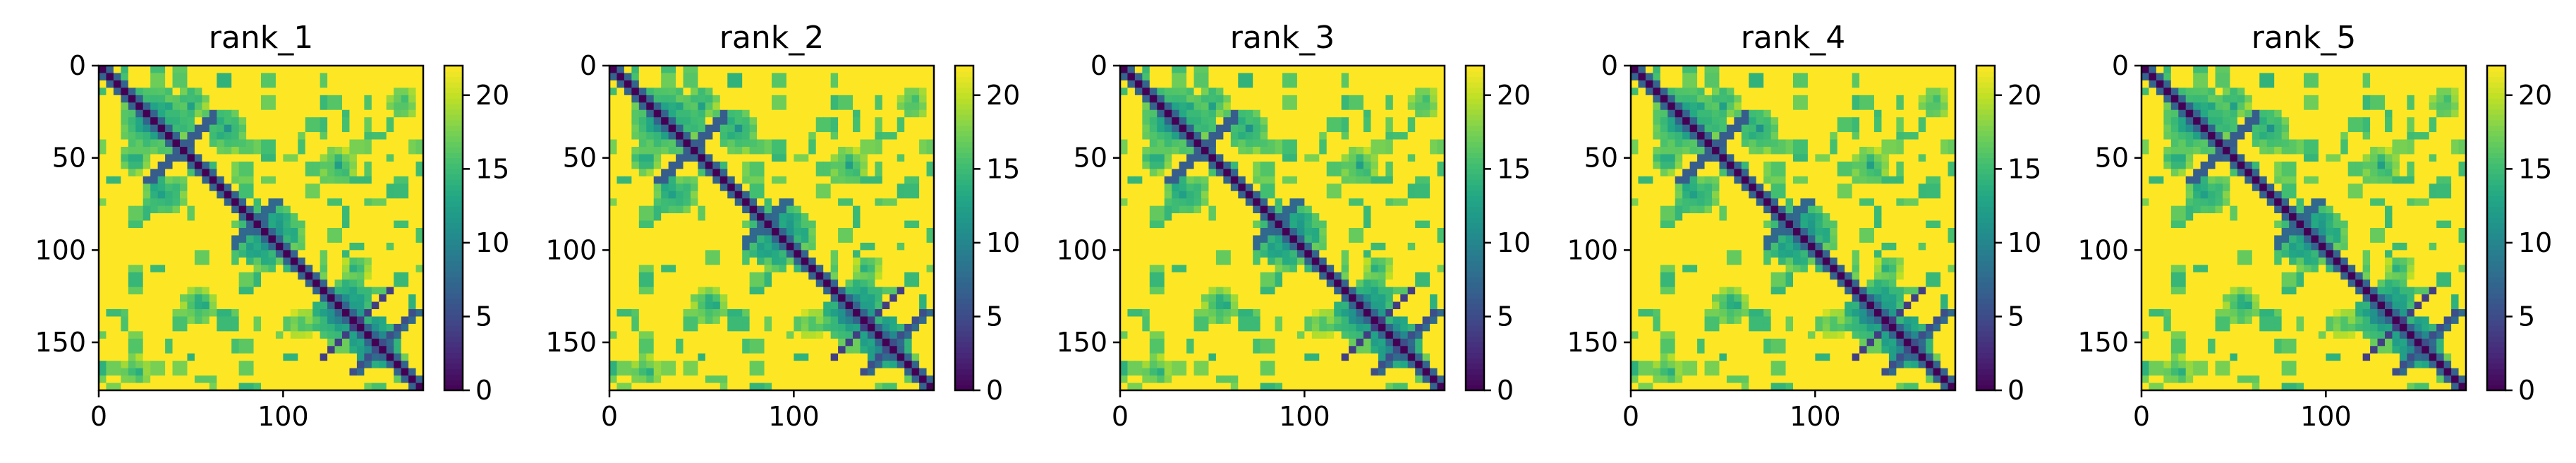  Describe the element at coordinates (964, 209) in the screenshot. I see `colorbar-segment` at that location.